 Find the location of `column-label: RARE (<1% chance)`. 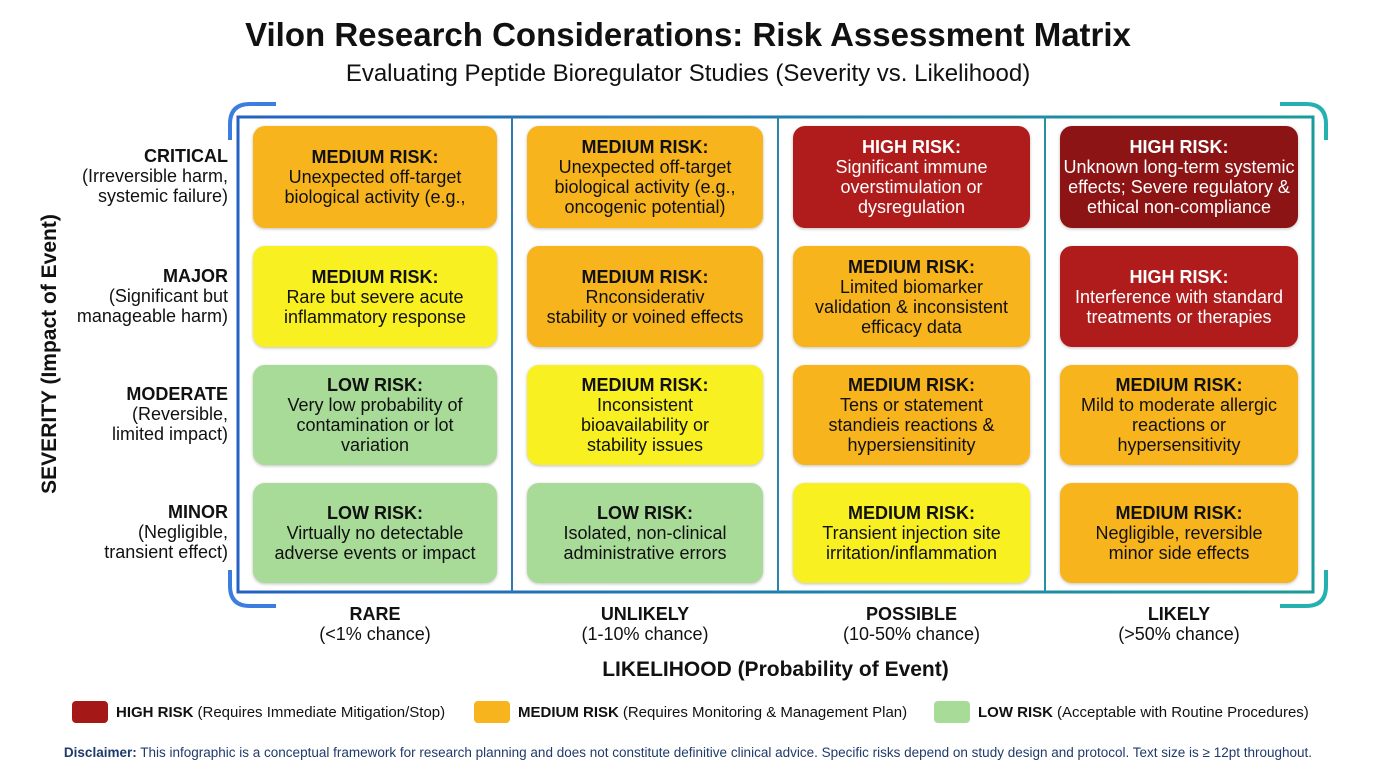

column-label: RARE (<1% chance) is located at coordinates (375, 624).